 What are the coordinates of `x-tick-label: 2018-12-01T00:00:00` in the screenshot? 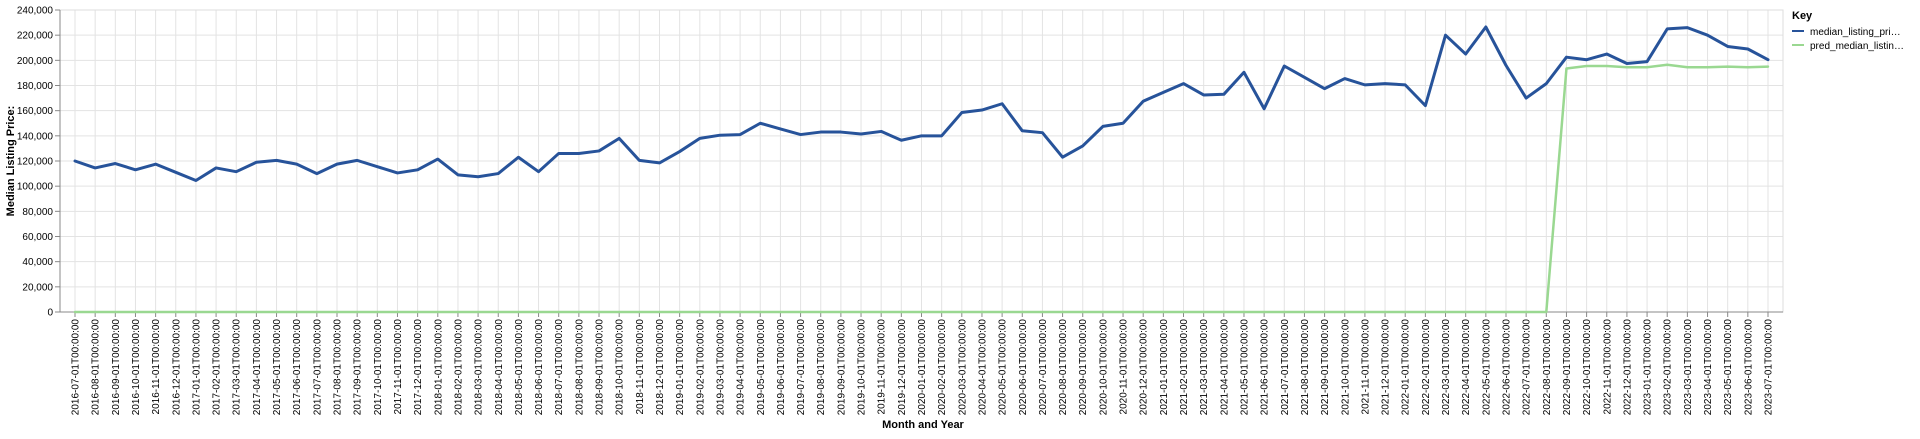 It's located at (660, 367).